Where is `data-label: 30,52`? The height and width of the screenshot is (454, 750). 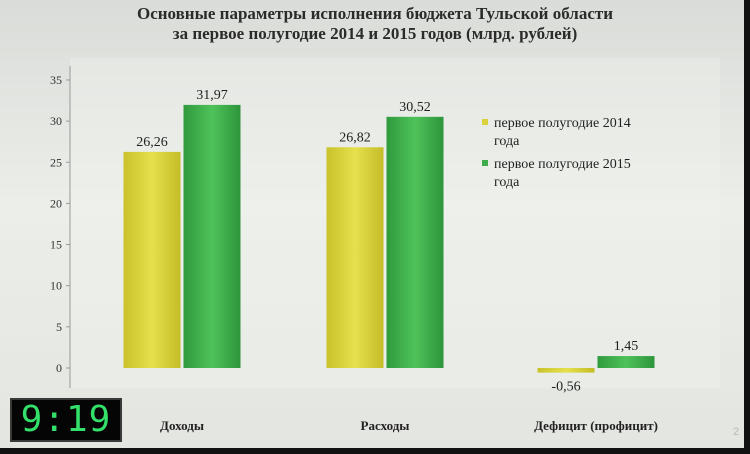 data-label: 30,52 is located at coordinates (415, 107).